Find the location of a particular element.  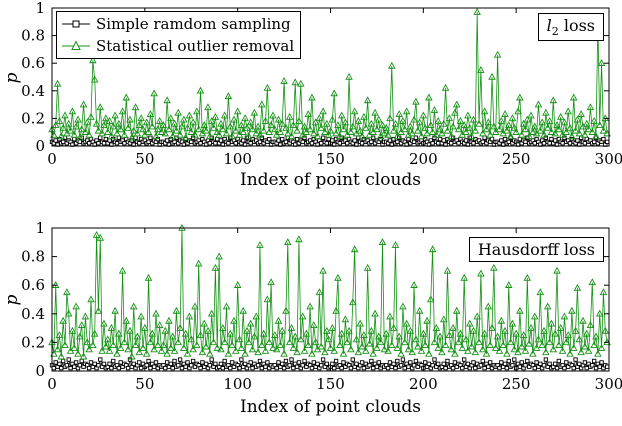

y-axis-label-top: p is located at coordinates (12, 78).